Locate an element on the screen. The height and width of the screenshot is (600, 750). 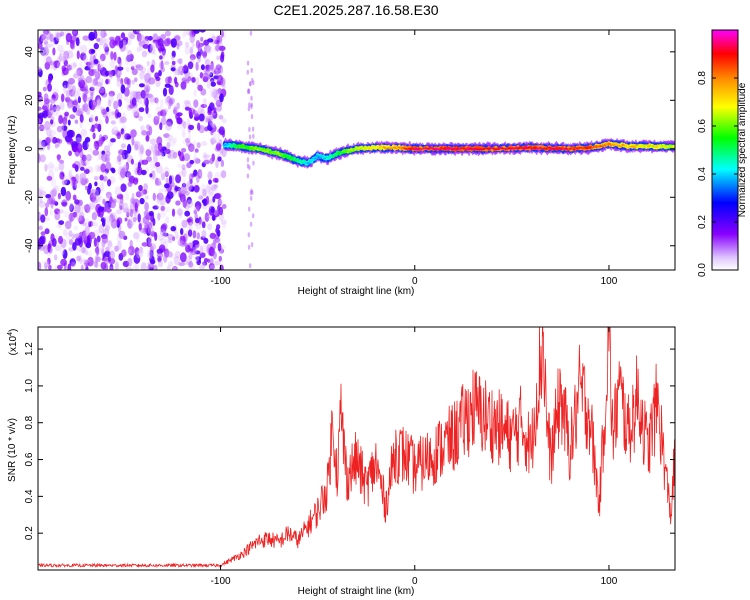
colorbar-tick-label: 0.4 is located at coordinates (702, 174).